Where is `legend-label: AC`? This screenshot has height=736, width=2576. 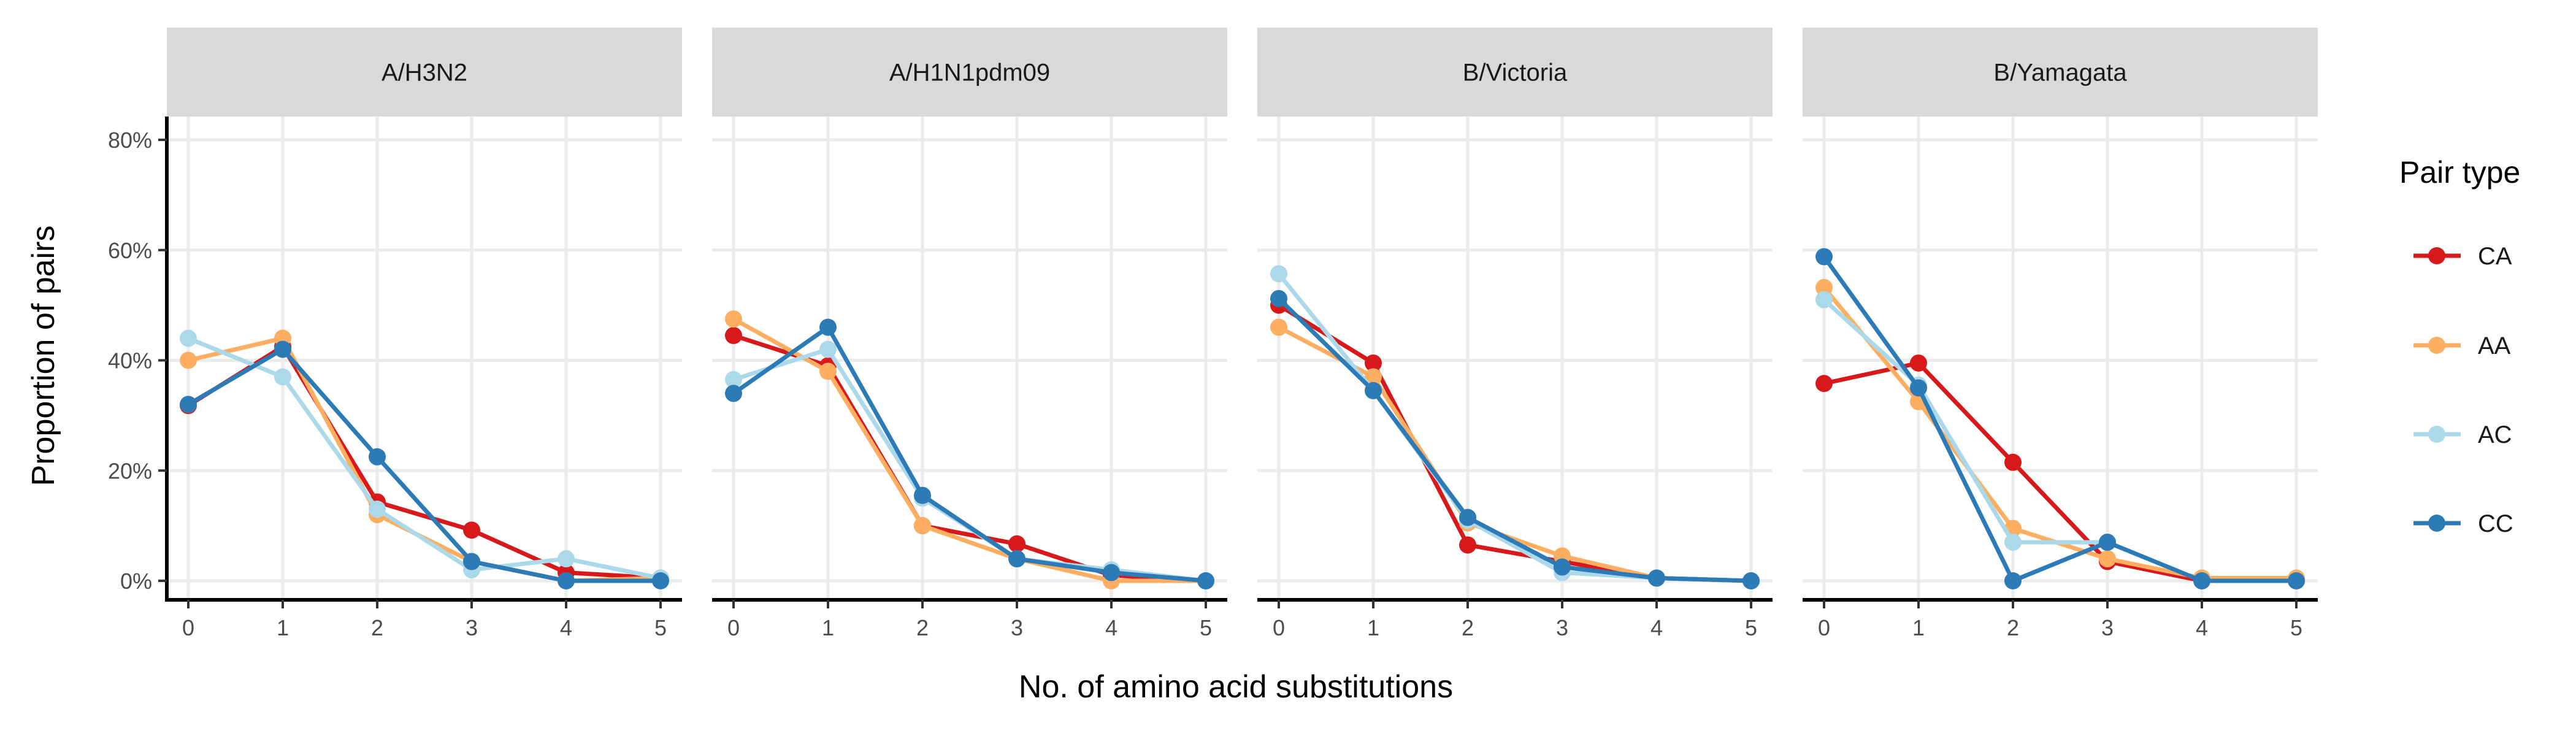 legend-label: AC is located at coordinates (2495, 434).